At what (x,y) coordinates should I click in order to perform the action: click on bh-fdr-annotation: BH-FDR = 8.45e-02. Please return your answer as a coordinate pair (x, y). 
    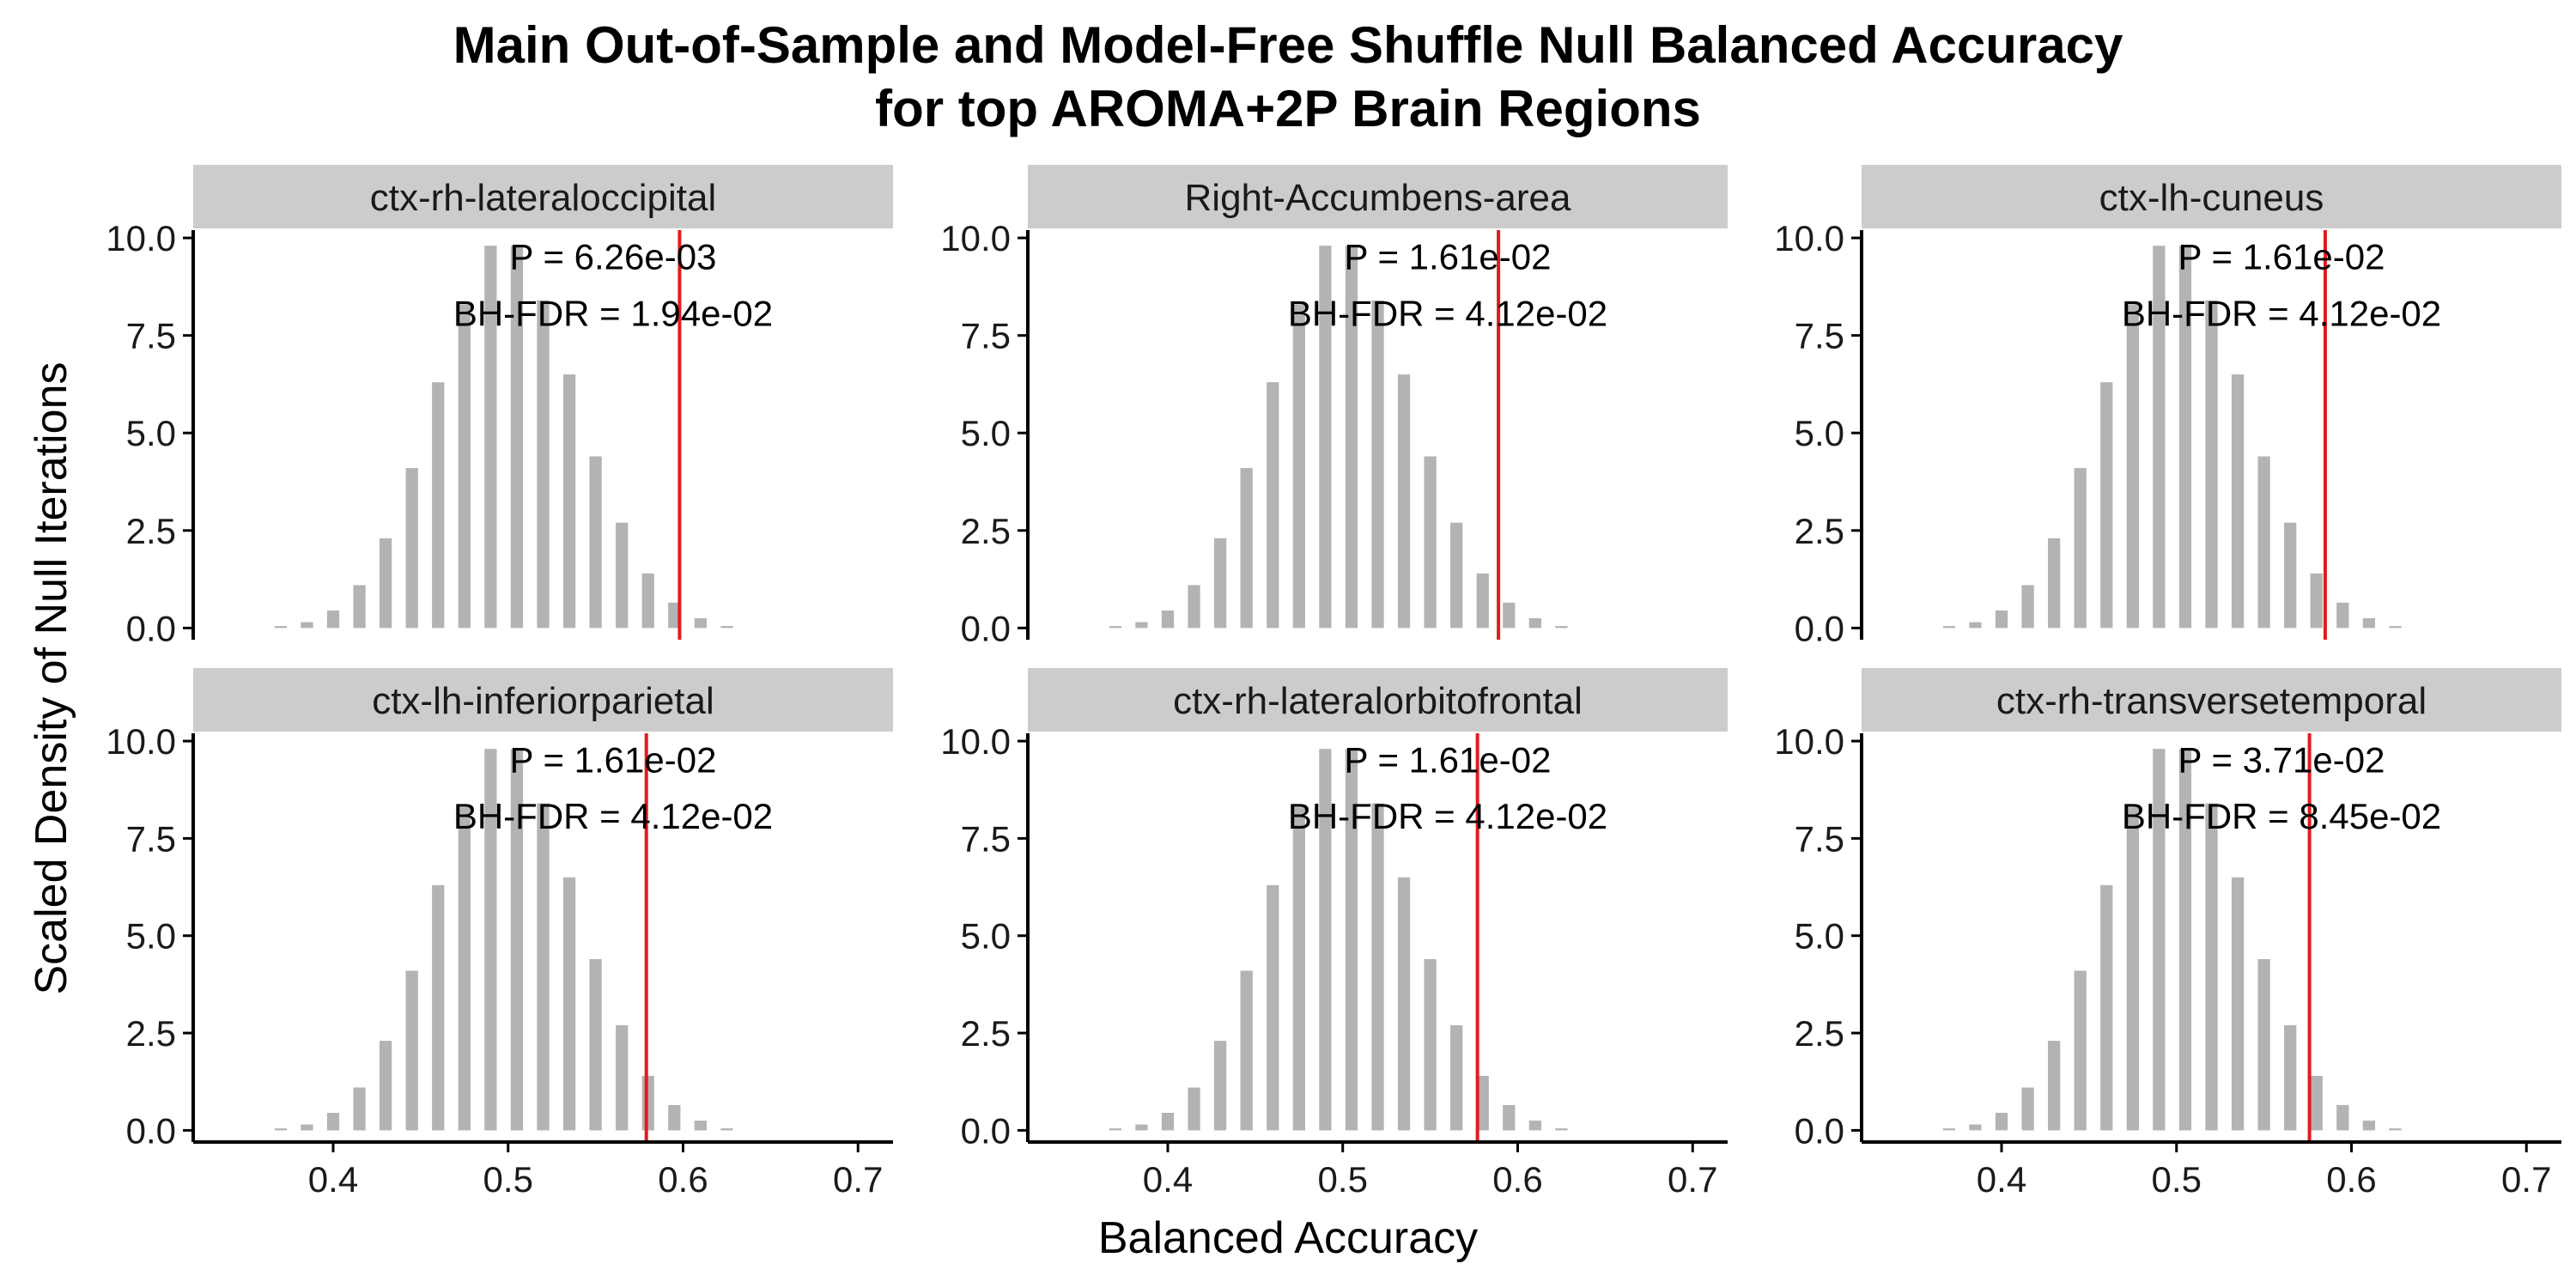
    Looking at the image, I should click on (2281, 816).